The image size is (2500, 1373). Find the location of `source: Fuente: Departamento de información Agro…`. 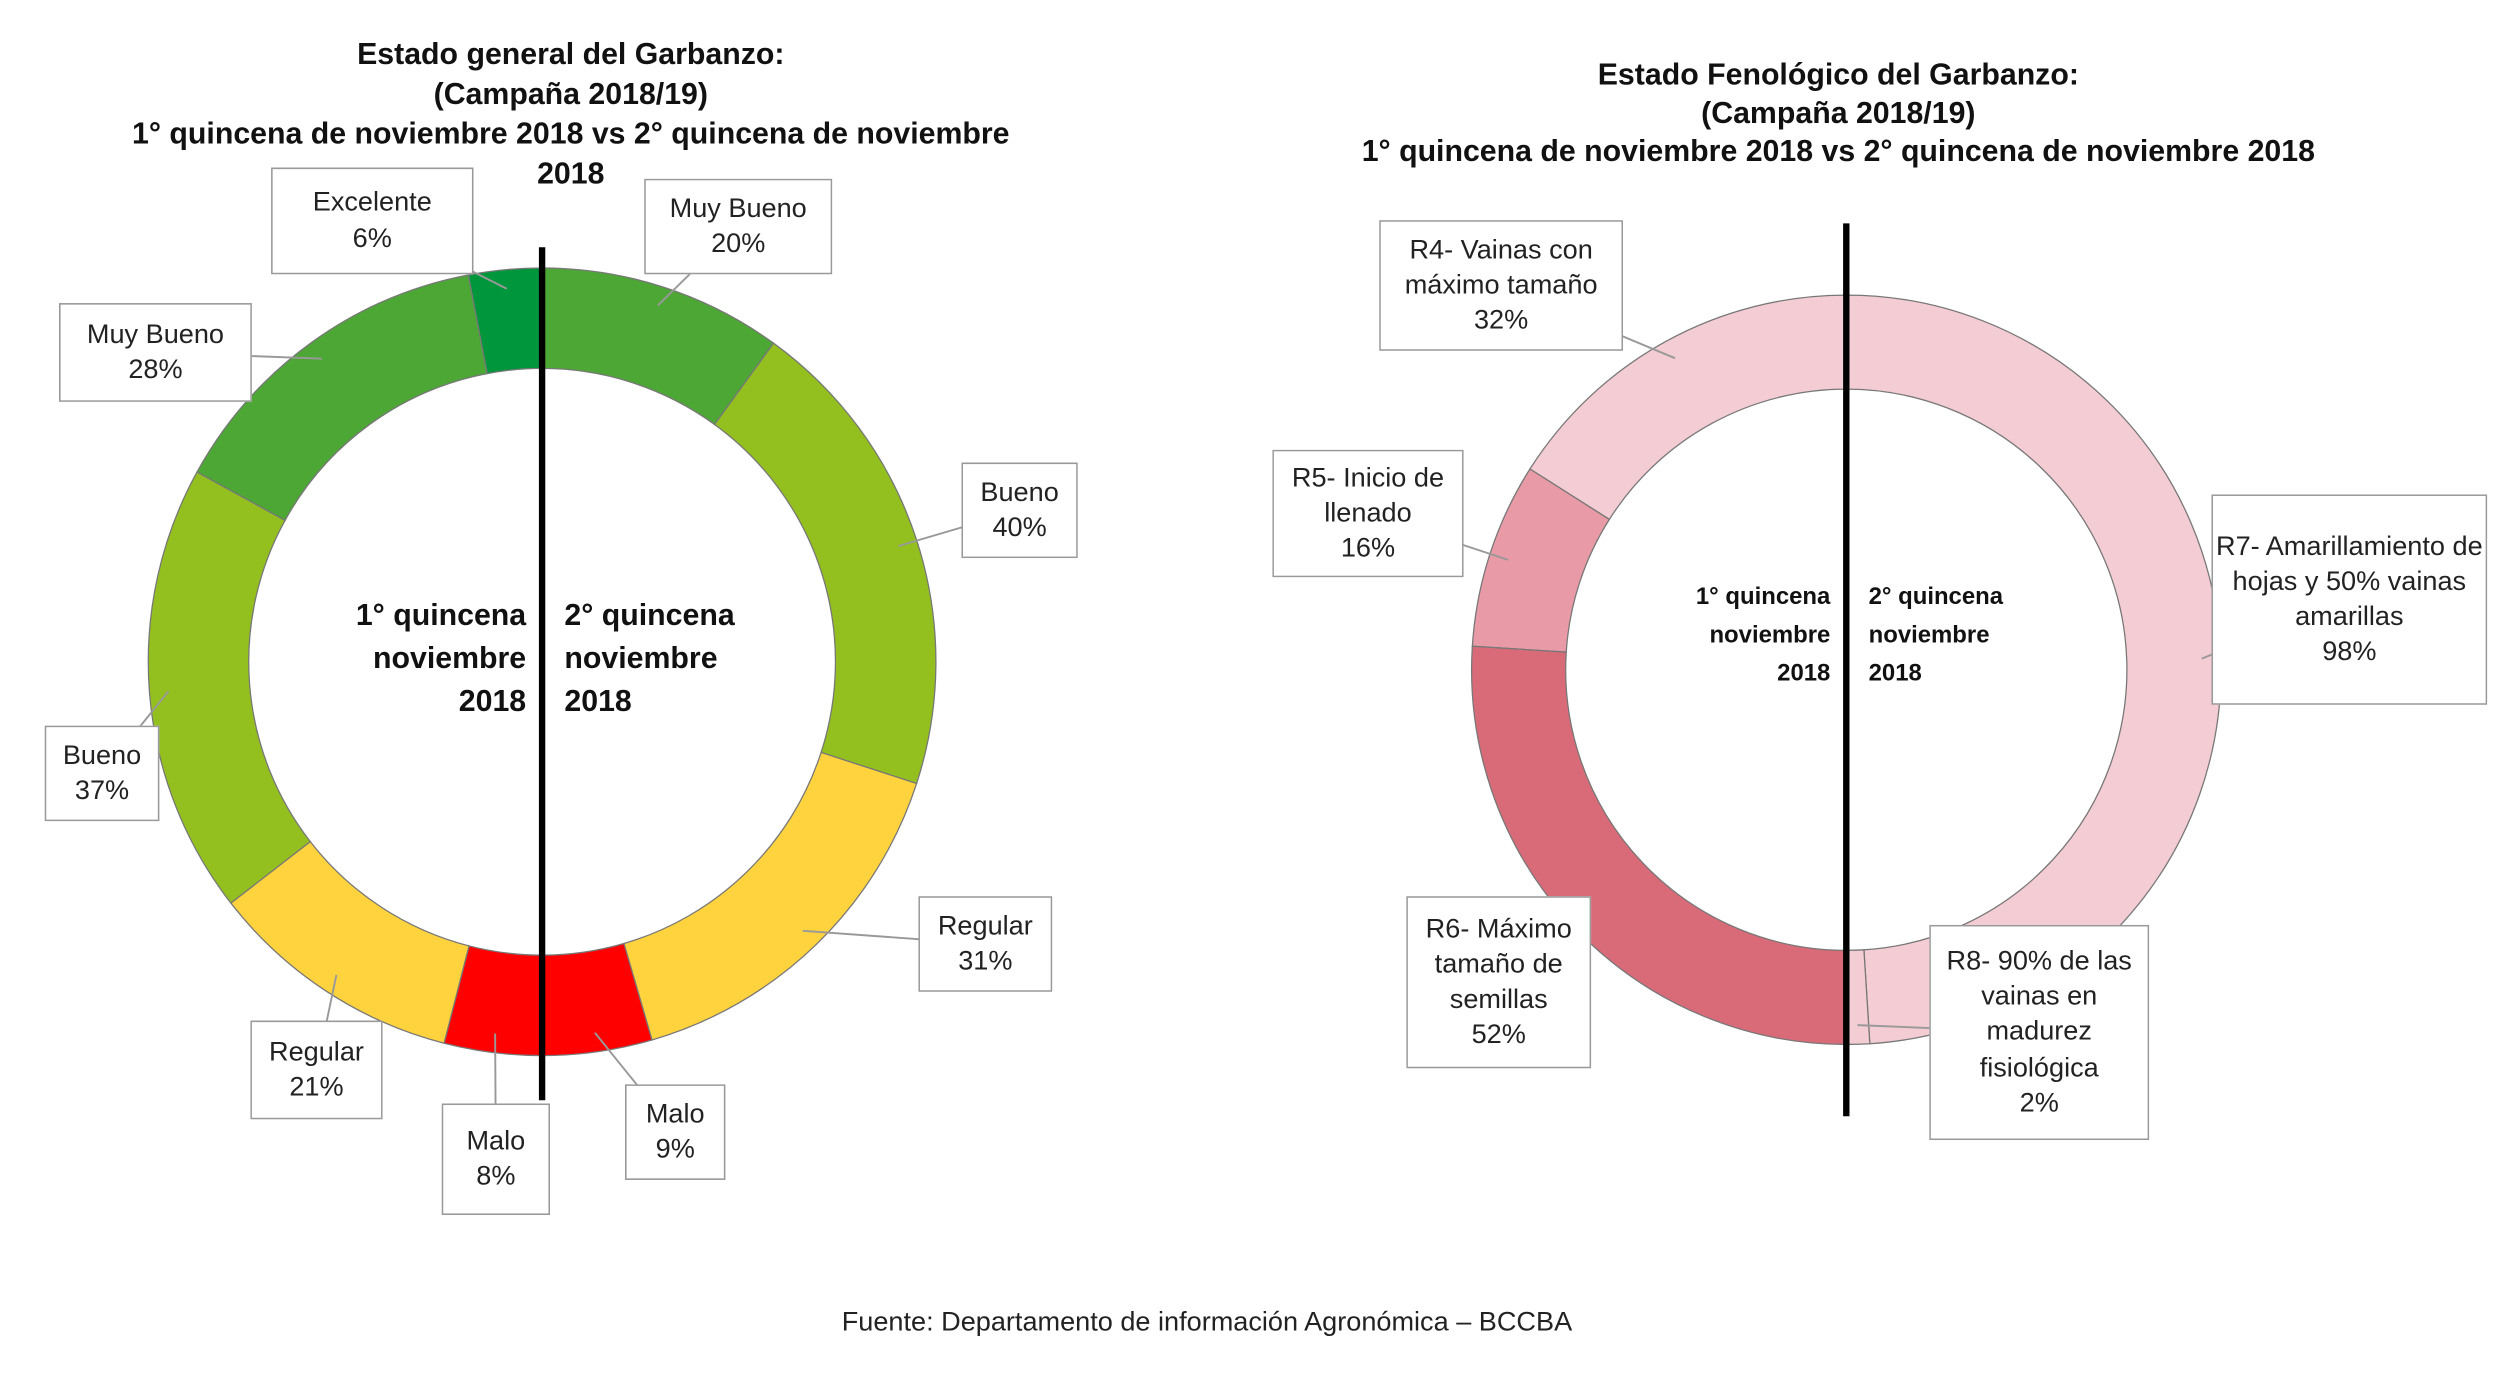

source: Fuente: Departamento de información Agro… is located at coordinates (1207, 1321).